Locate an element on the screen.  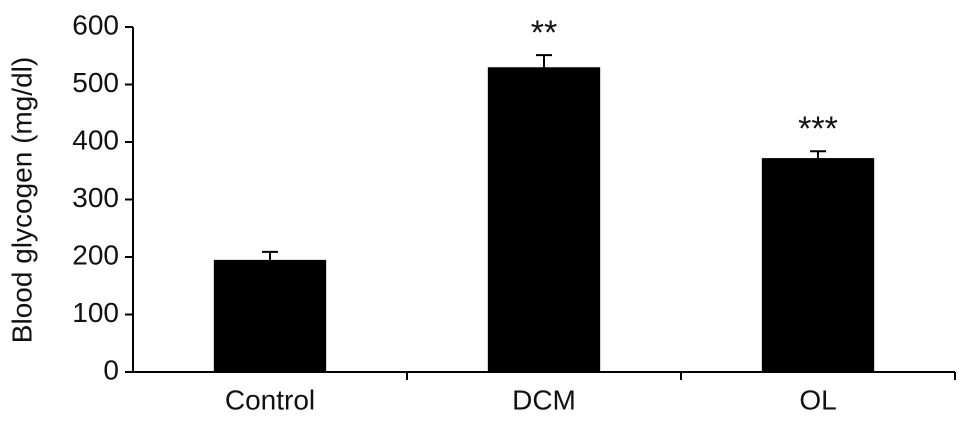
y-tick-label: 600 is located at coordinates (95, 24).